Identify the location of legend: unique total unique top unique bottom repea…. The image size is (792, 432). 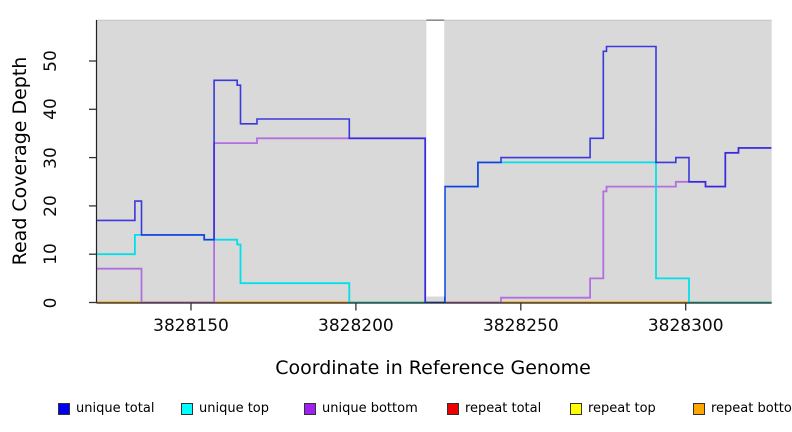
(396, 409).